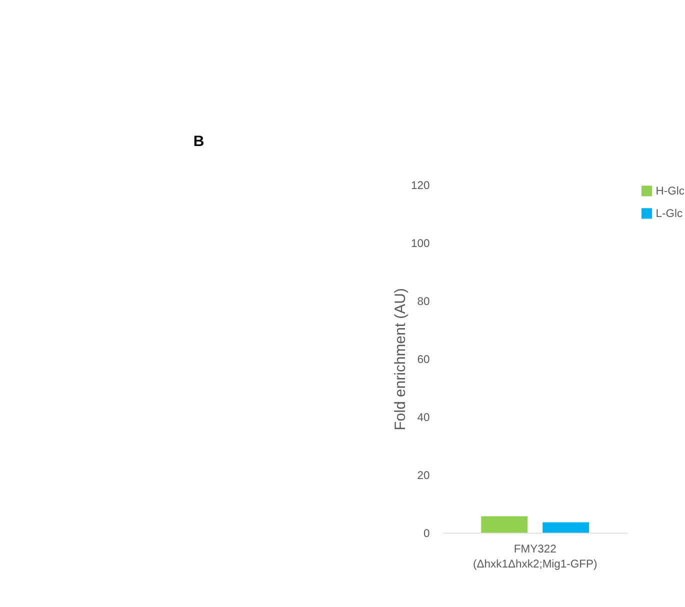  What do you see at coordinates (669, 214) in the screenshot?
I see `legend-label: L-Glc` at bounding box center [669, 214].